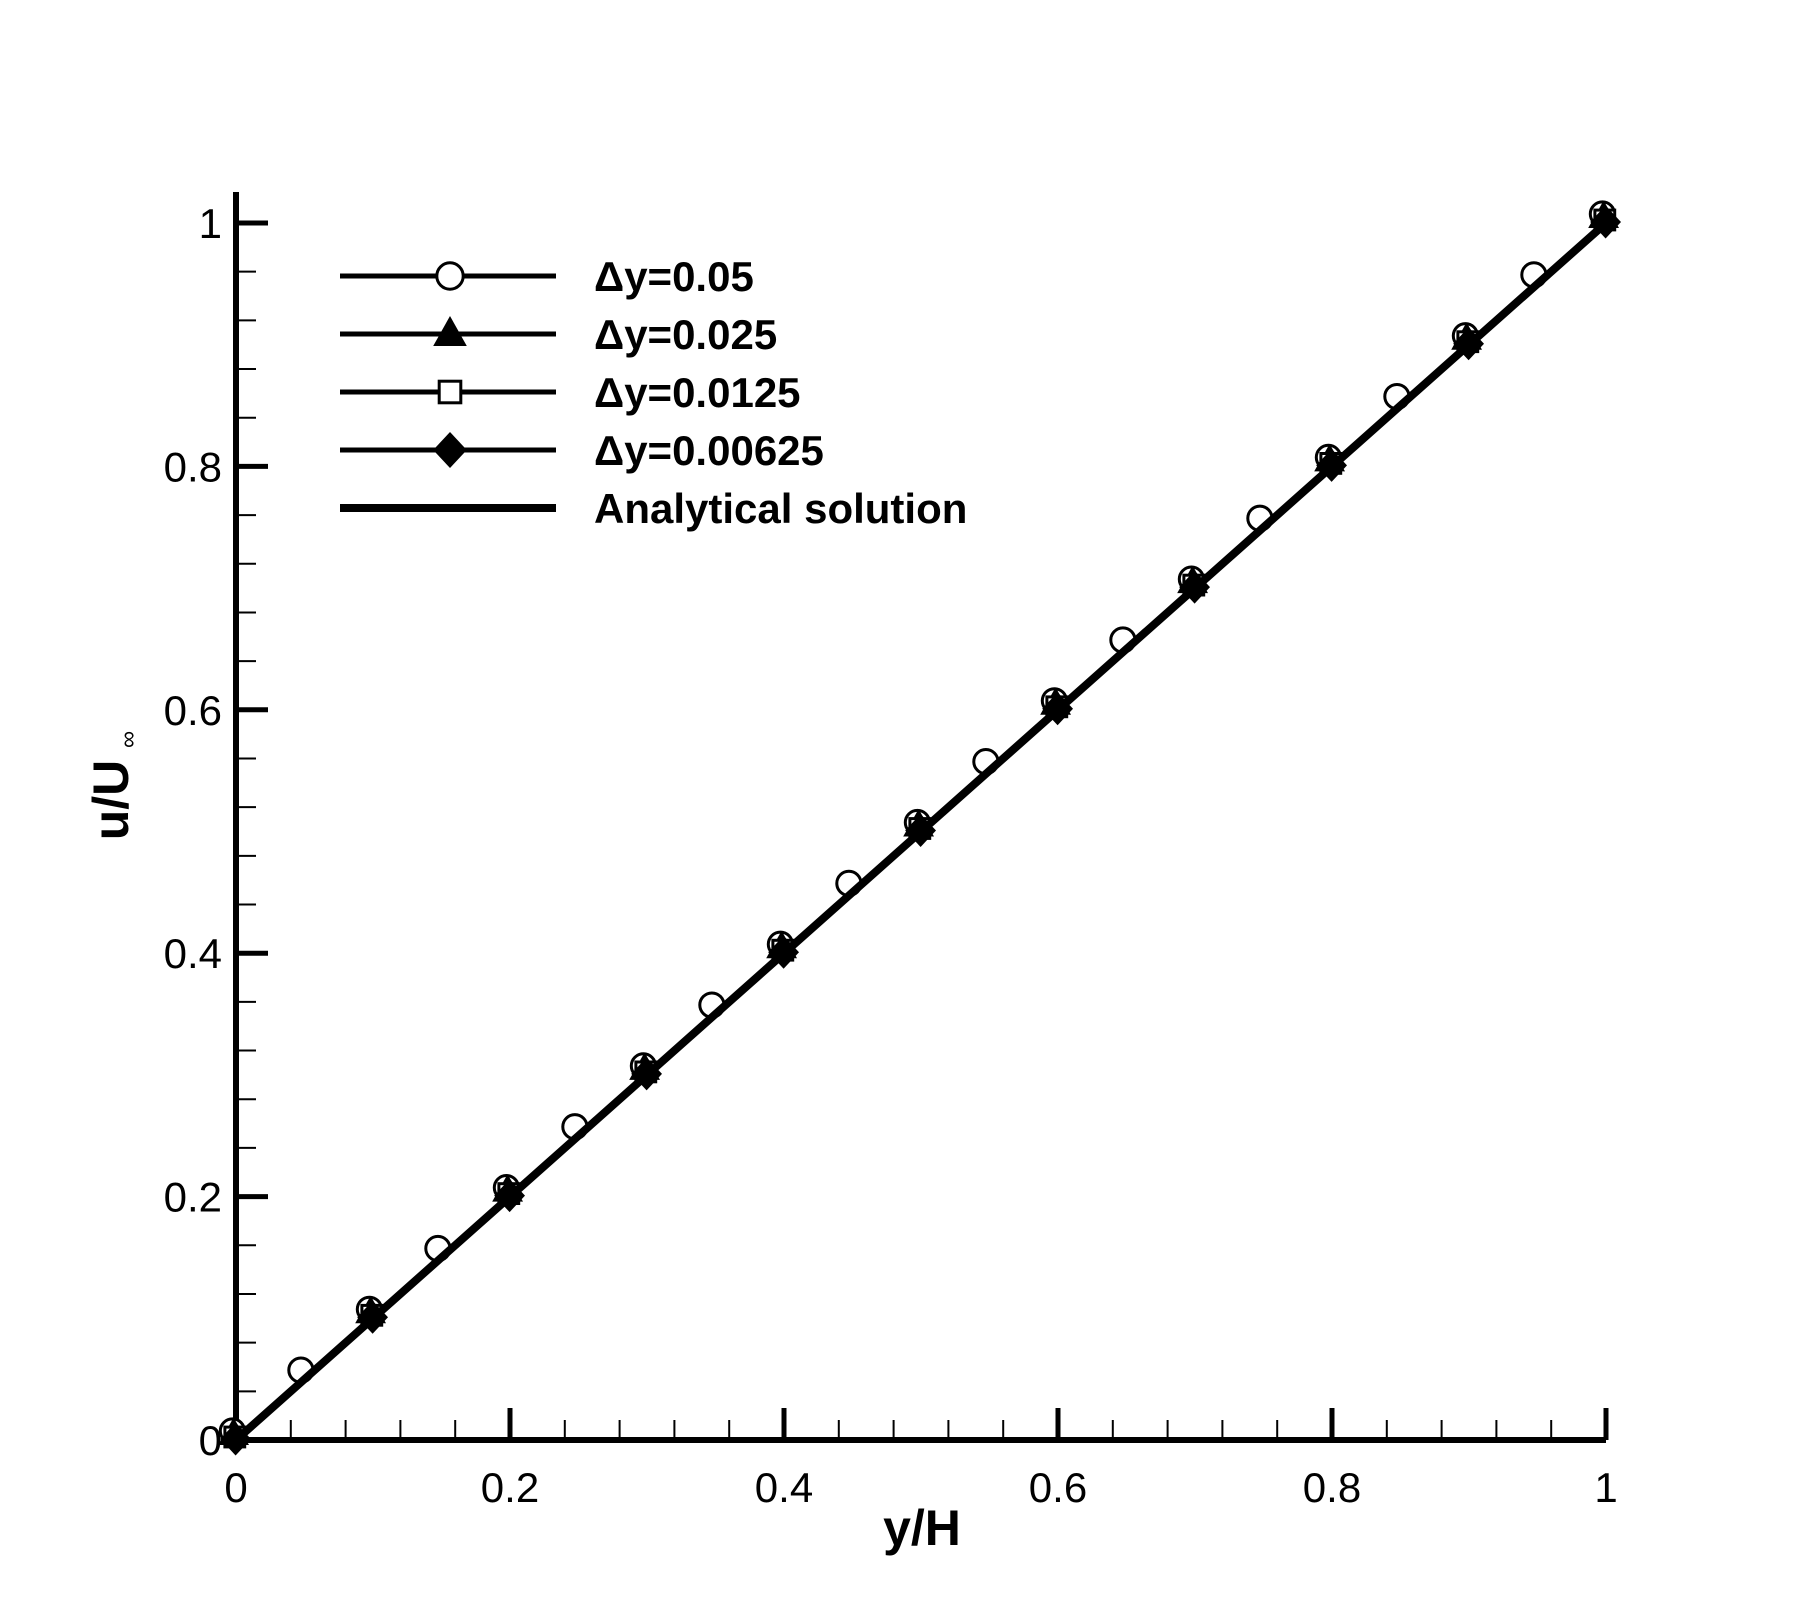 This screenshot has width=1806, height=1606. Describe the element at coordinates (193, 1197) in the screenshot. I see `y-tick-label: 0.2` at that location.